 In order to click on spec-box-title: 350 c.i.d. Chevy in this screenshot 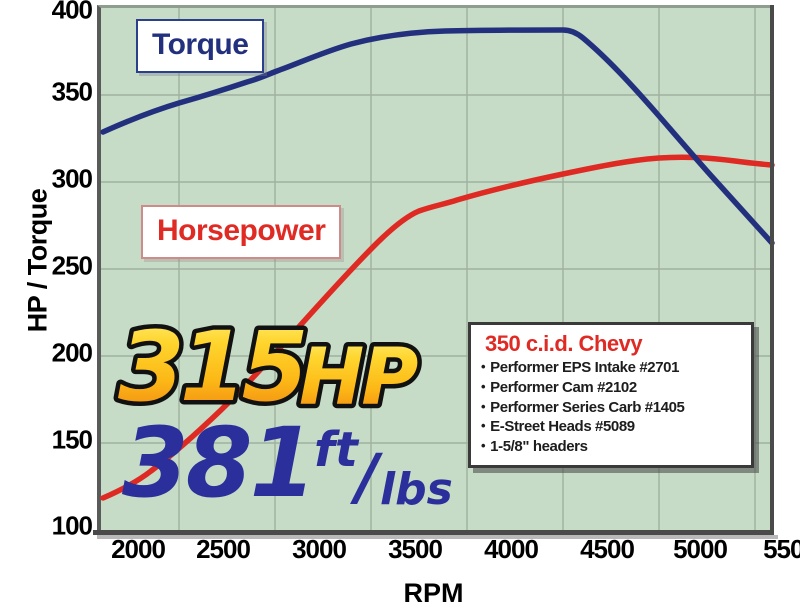, I will do `click(564, 343)`.